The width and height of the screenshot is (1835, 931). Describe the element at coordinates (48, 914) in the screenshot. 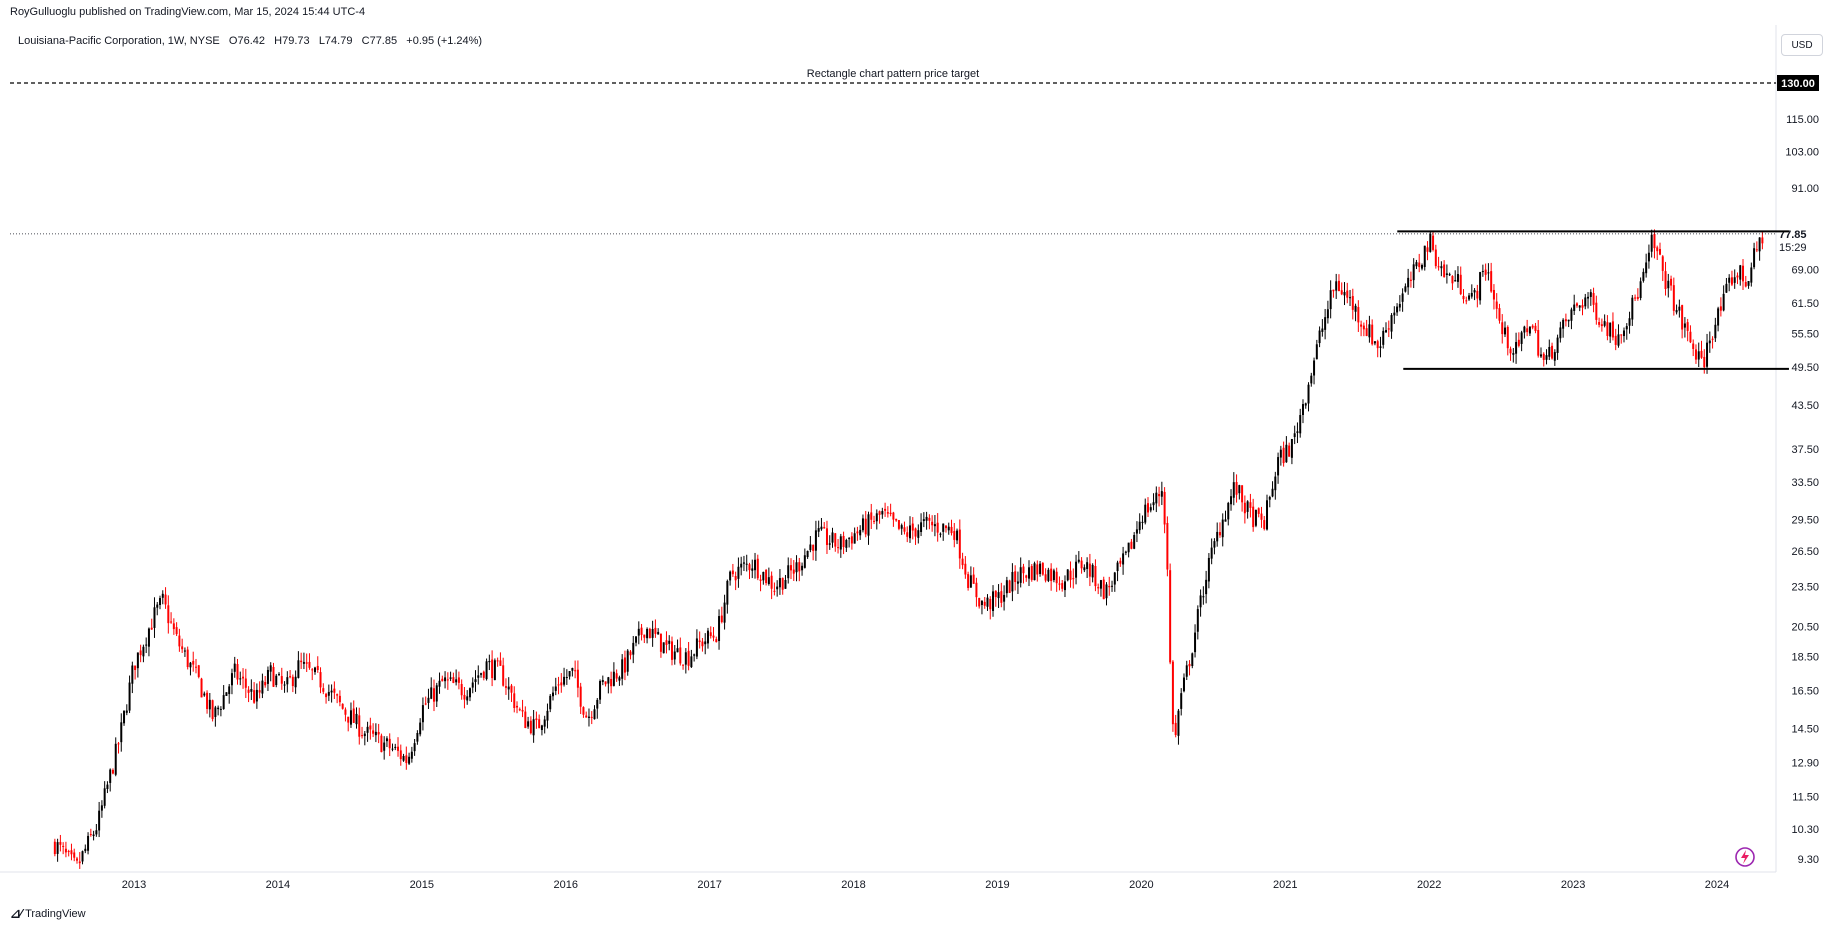

I see `tradingview-footer: ⊿⁄ TradingView` at that location.